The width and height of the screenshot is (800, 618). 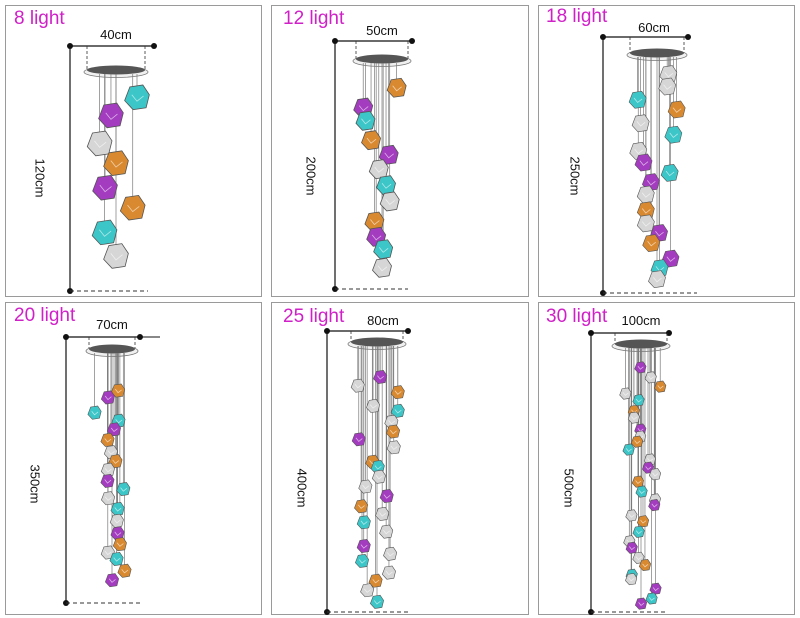 I want to click on title-20-light: 20 light, so click(x=45, y=315).